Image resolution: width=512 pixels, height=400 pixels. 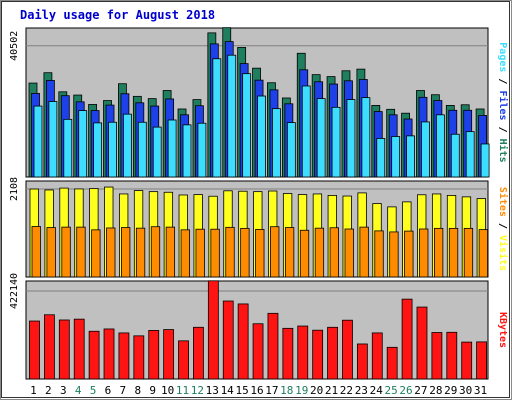 What do you see at coordinates (197, 390) in the screenshot?
I see `x-tick-label-day-12: 12` at bounding box center [197, 390].